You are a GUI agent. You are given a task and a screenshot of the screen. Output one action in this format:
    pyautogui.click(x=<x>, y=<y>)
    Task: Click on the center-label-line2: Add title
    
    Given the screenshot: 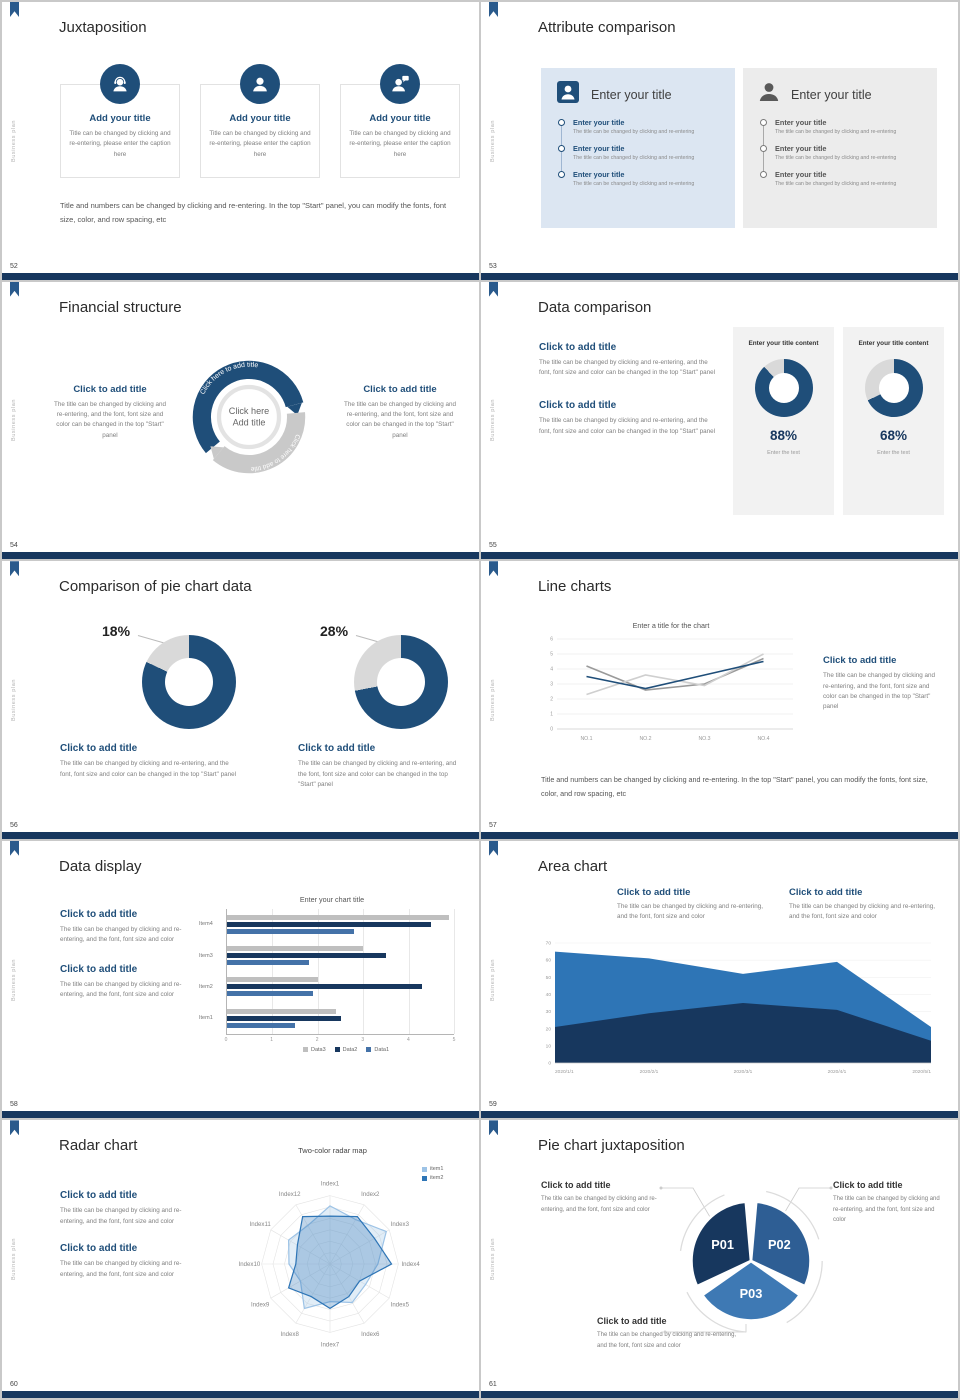 What is the action you would take?
    pyautogui.click(x=249, y=422)
    